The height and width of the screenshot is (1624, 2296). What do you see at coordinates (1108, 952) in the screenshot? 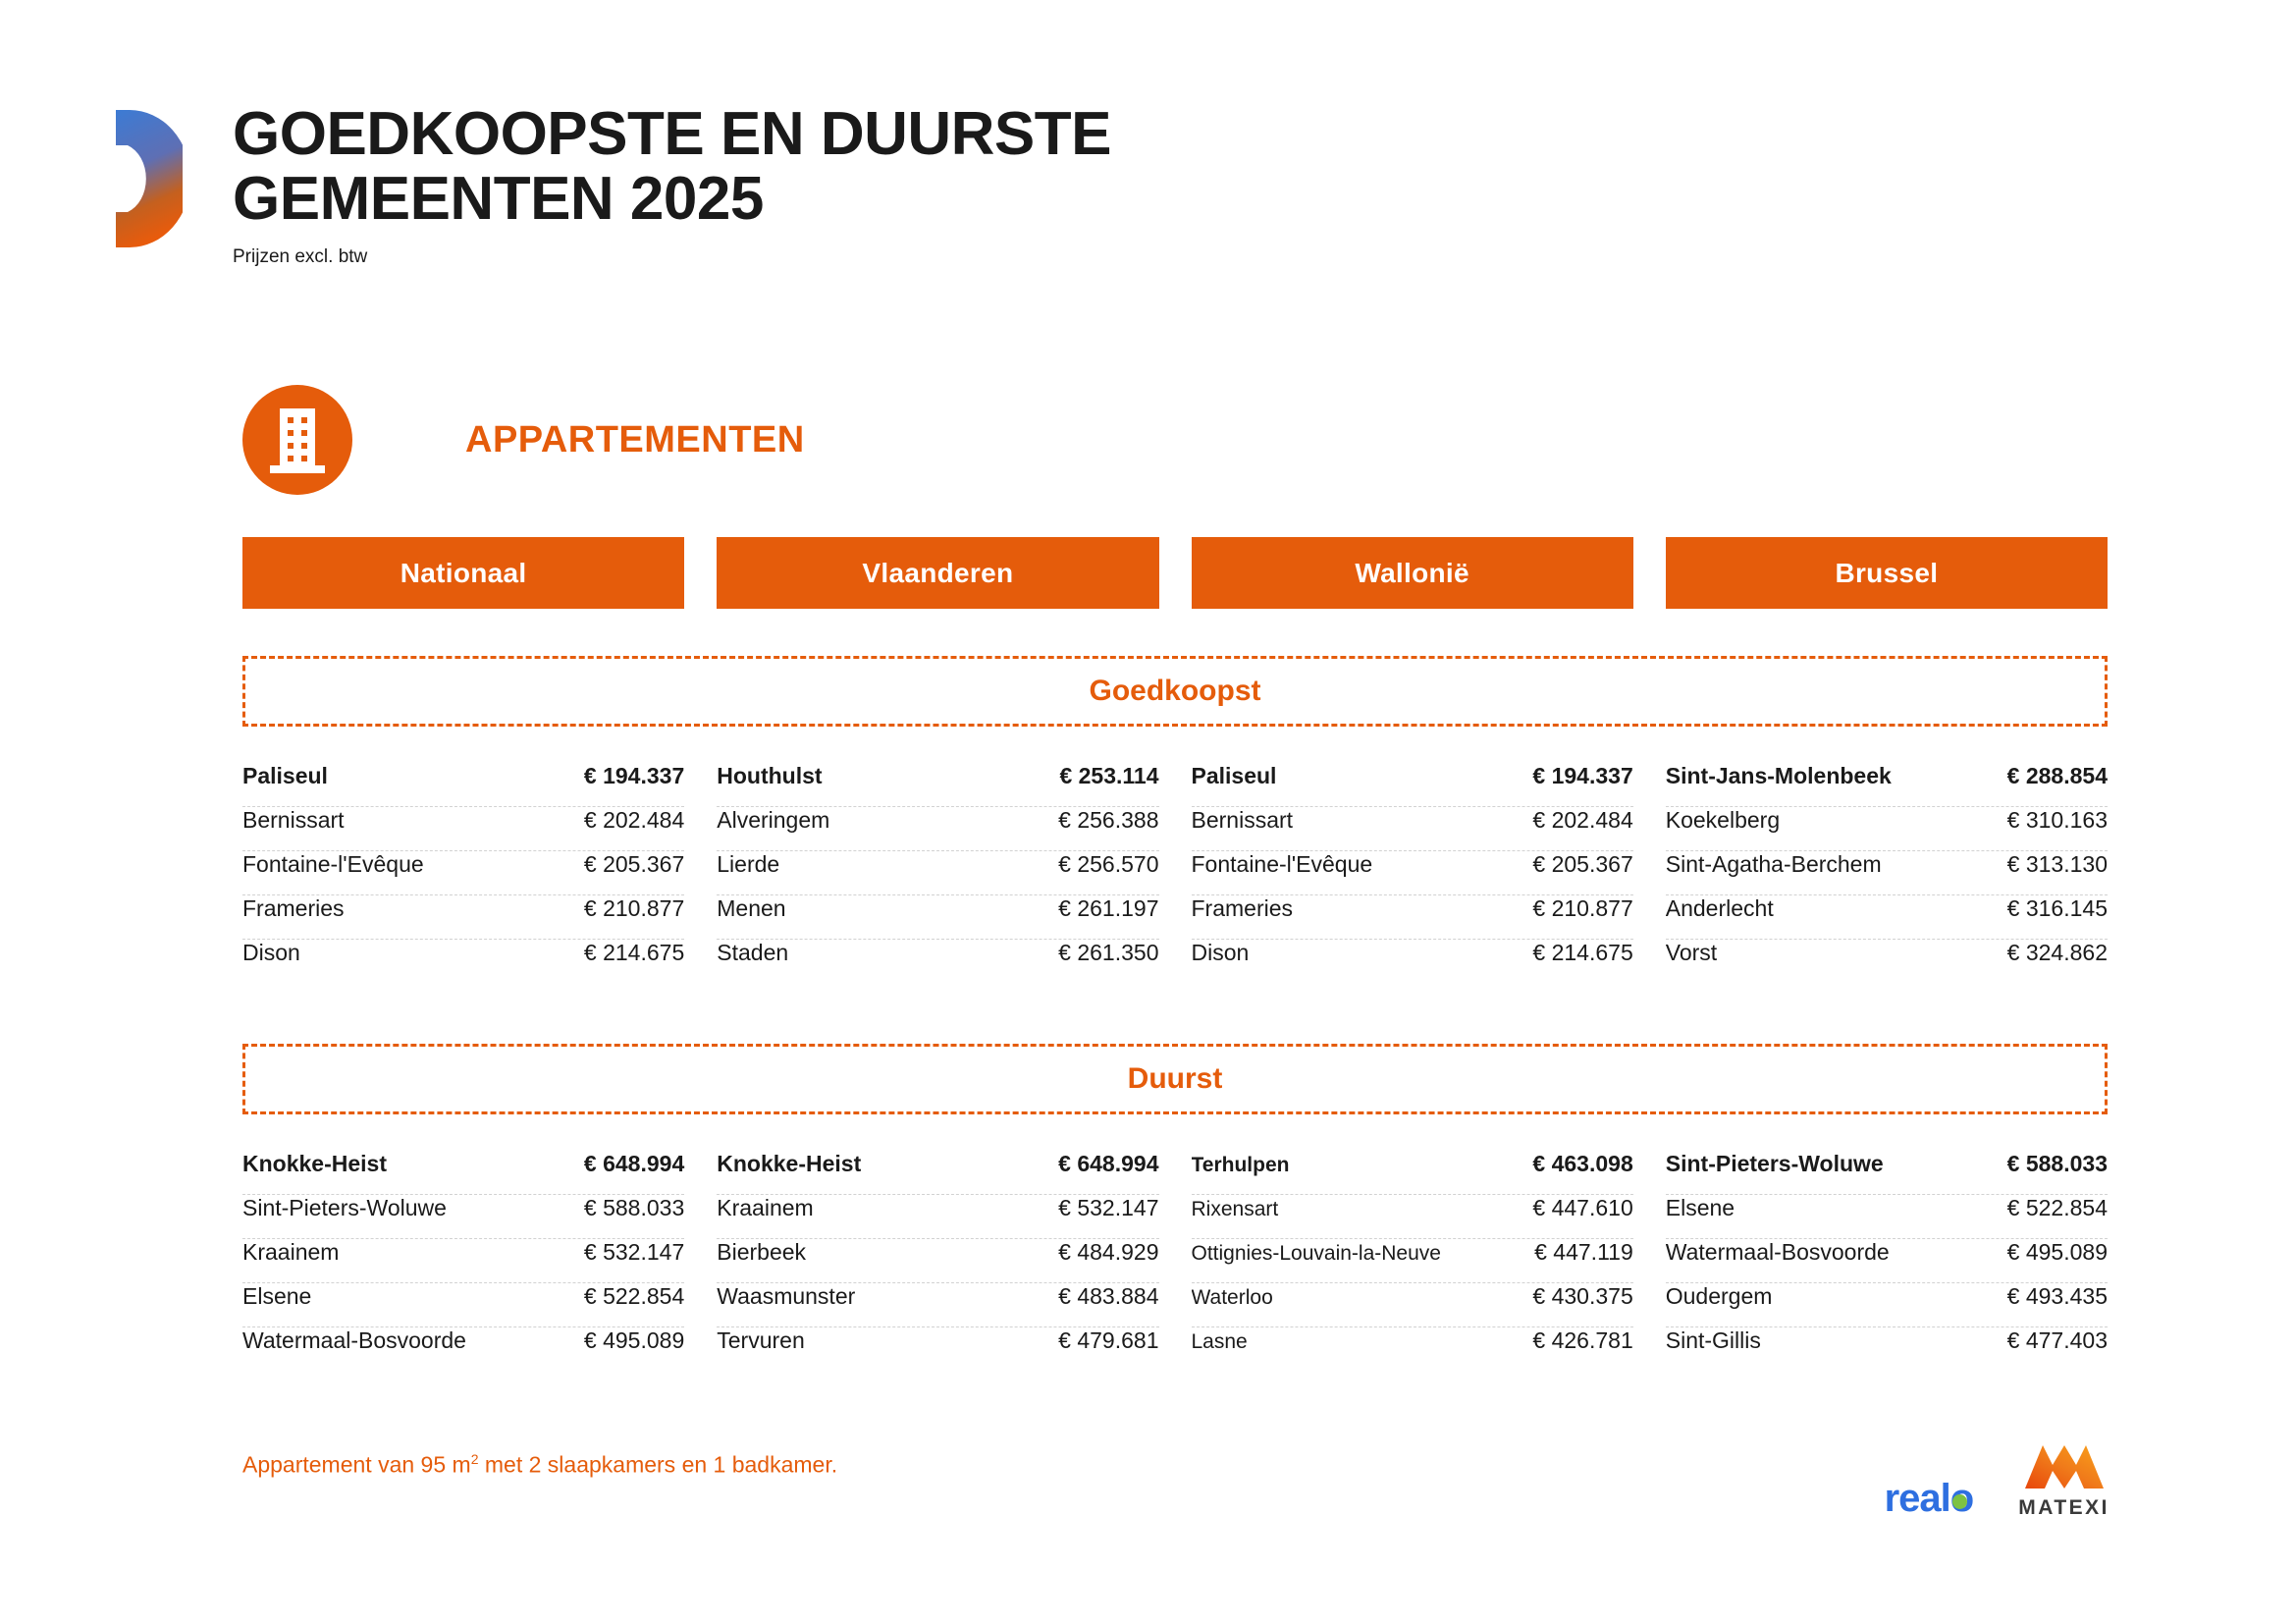
I see `municipality-price: € 261.350` at bounding box center [1108, 952].